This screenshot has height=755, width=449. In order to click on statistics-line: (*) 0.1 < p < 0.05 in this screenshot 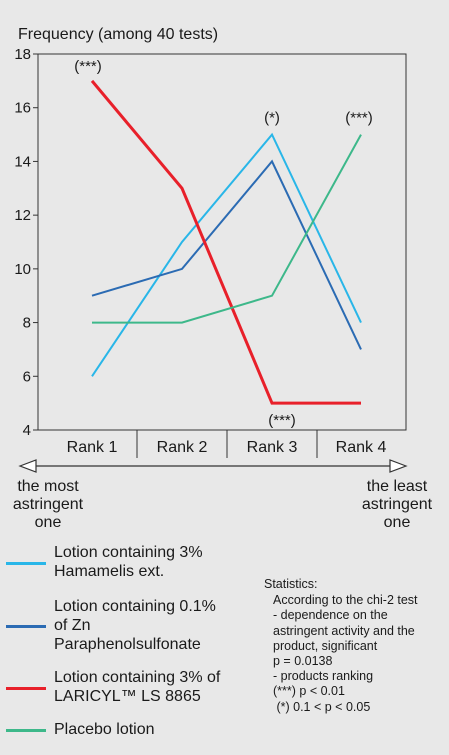, I will do `click(322, 706)`.